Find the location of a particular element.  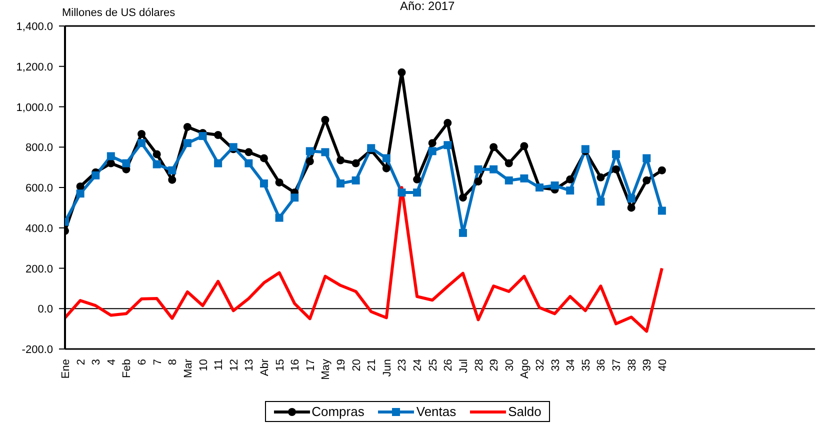

x-tick-label: 33 is located at coordinates (556, 365).